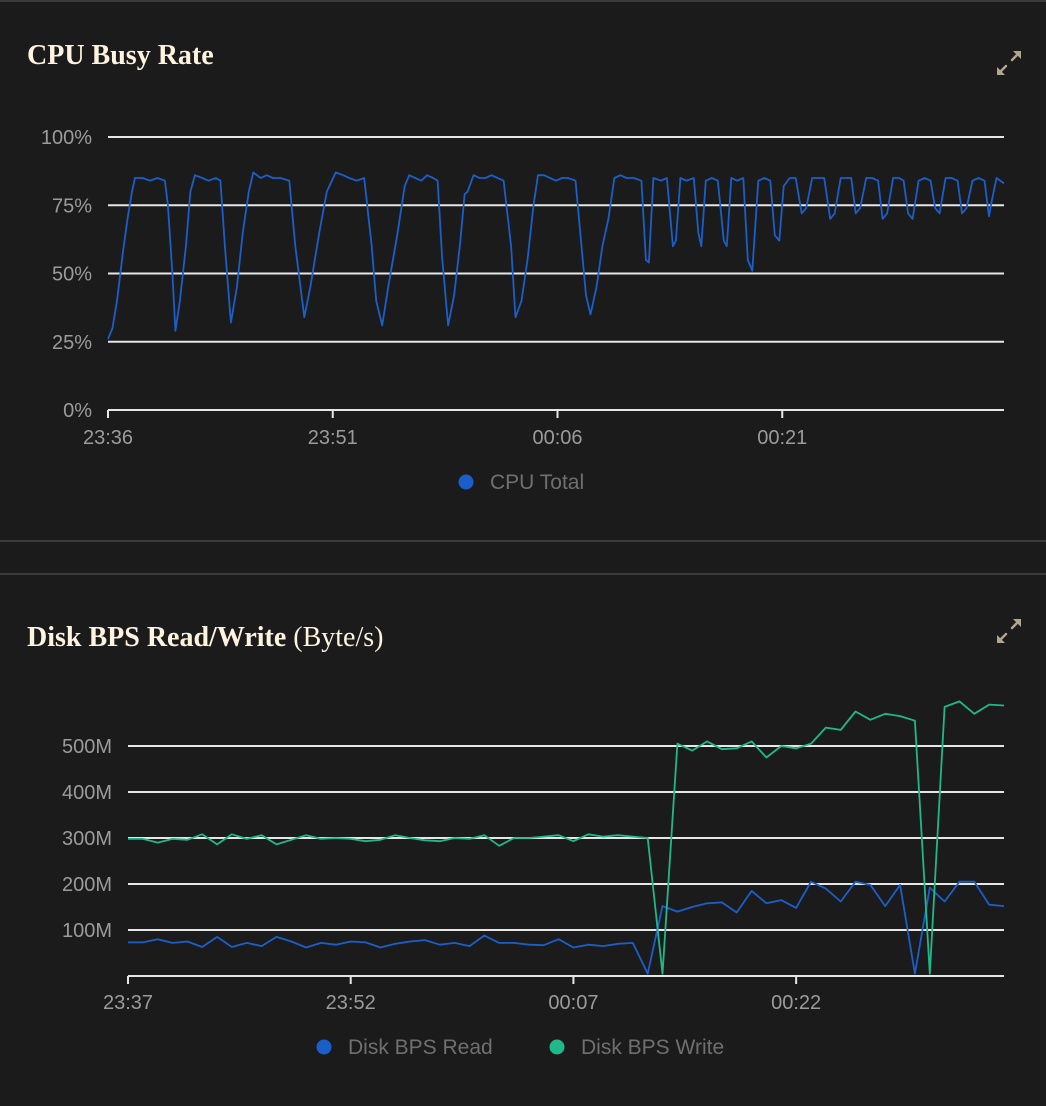 The height and width of the screenshot is (1106, 1046). I want to click on disk-panel-title-text: Disk BPS Read/Write, so click(157, 637).